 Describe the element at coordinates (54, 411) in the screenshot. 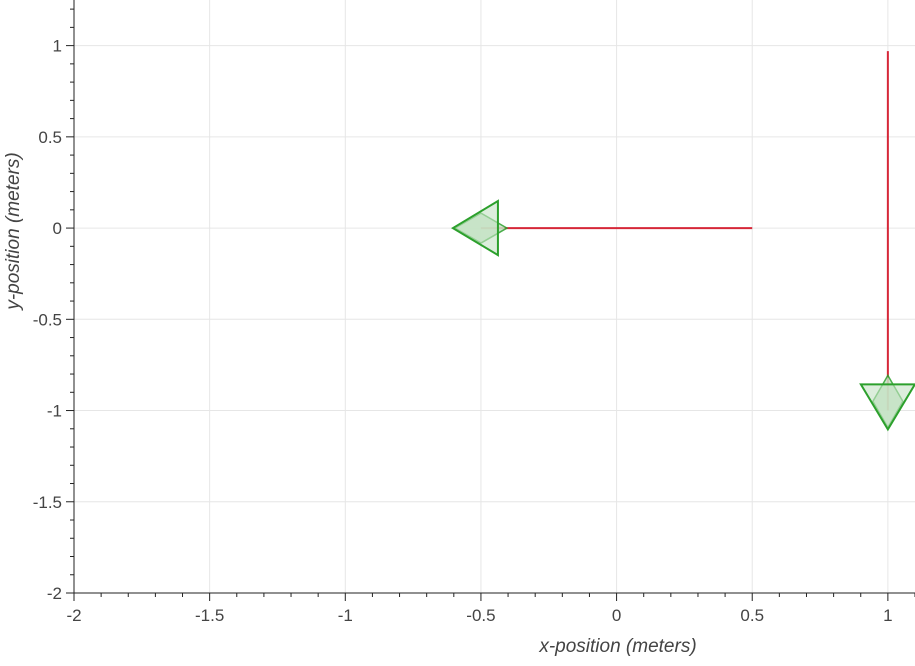

I see `y-tick-label: -1` at that location.